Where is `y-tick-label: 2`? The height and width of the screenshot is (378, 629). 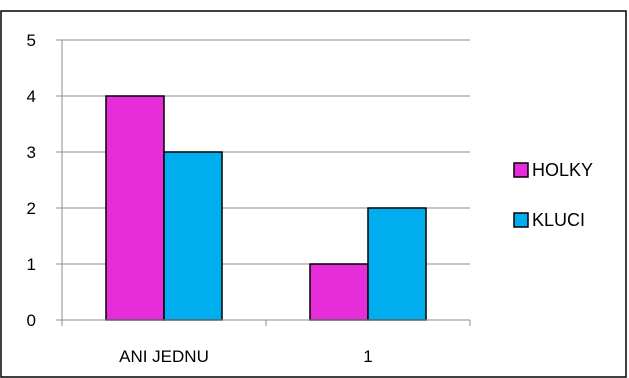 y-tick-label: 2 is located at coordinates (31, 208).